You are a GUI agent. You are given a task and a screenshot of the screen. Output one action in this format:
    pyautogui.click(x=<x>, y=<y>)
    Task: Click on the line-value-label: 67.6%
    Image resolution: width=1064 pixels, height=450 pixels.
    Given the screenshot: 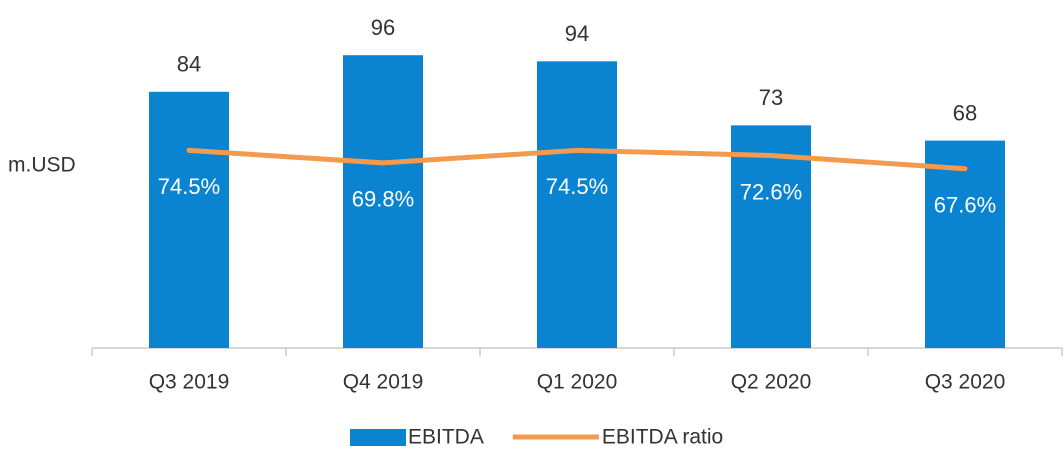 What is the action you would take?
    pyautogui.click(x=965, y=205)
    